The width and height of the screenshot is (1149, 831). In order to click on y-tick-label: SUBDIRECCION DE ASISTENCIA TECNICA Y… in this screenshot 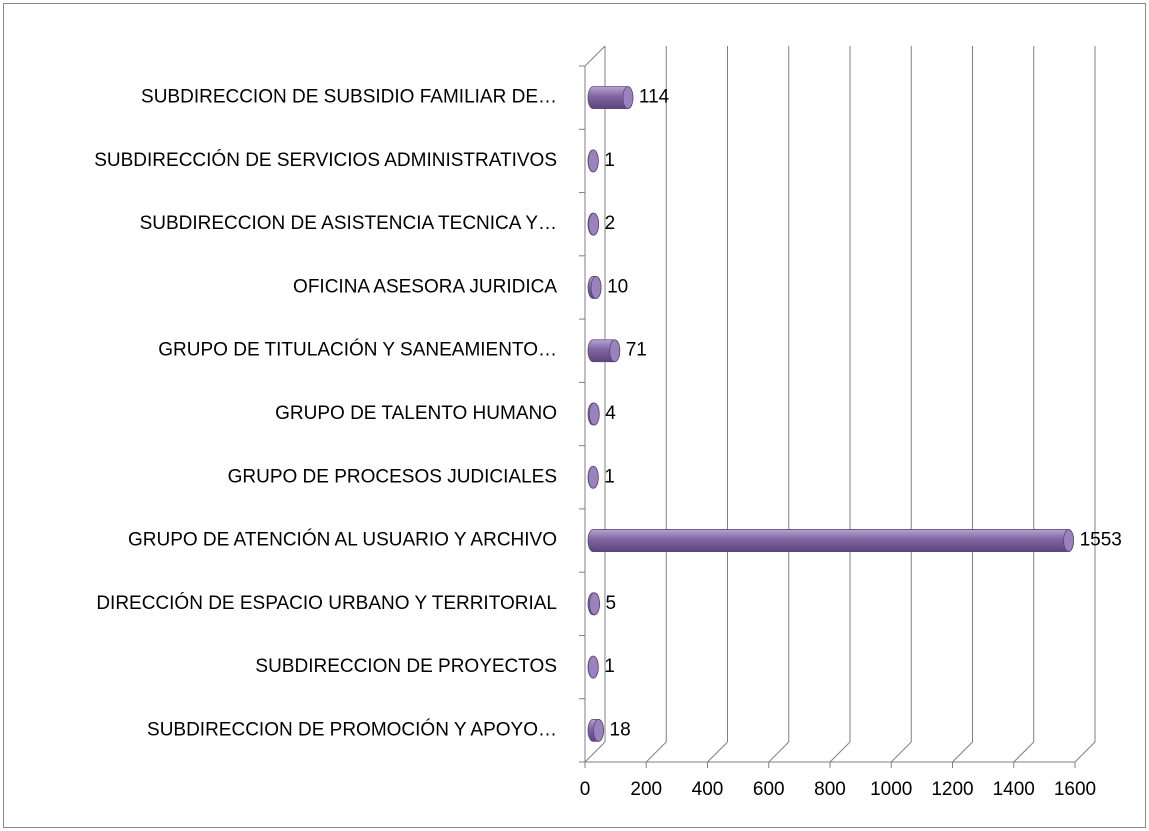, I will do `click(348, 223)`.